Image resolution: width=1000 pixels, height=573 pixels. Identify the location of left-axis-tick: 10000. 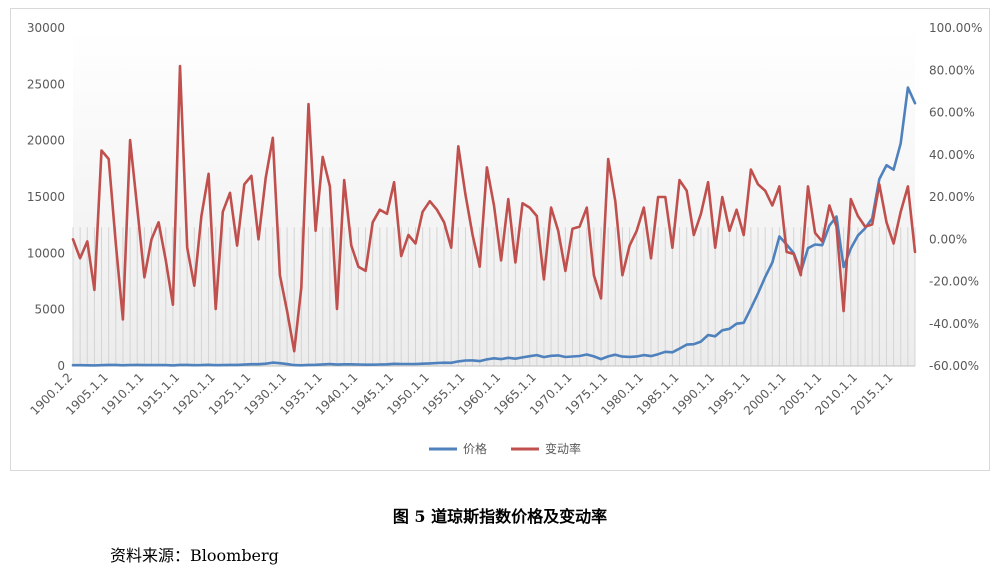
(46, 253).